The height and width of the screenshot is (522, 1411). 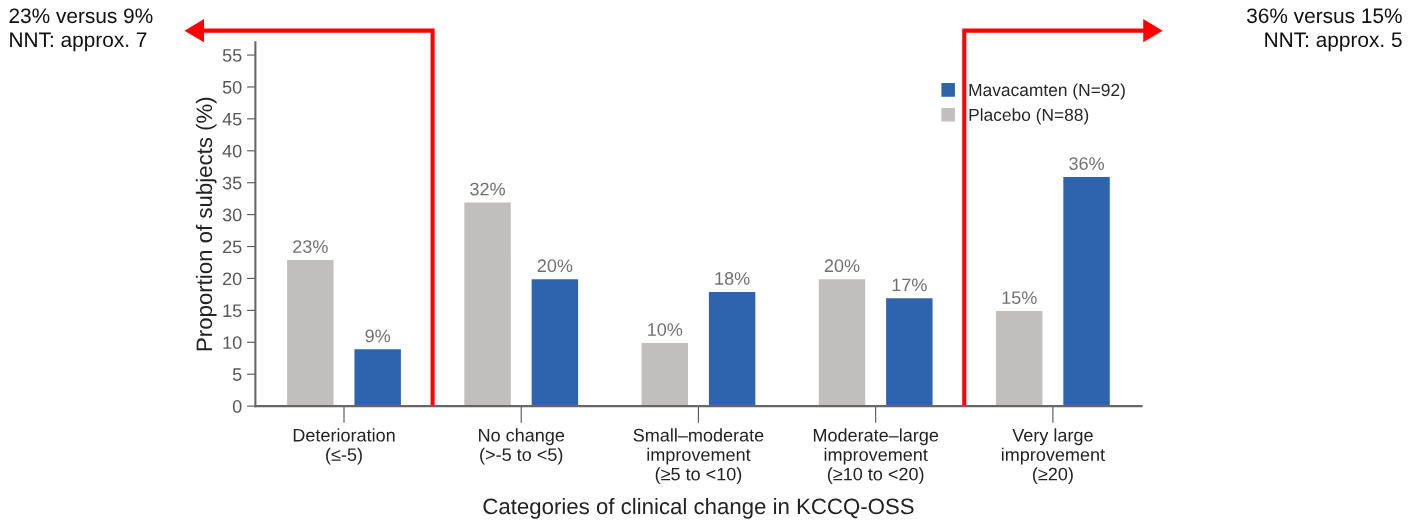 I want to click on x-tick-label: Small–moderate improvement (≥5 to <10), so click(x=698, y=456).